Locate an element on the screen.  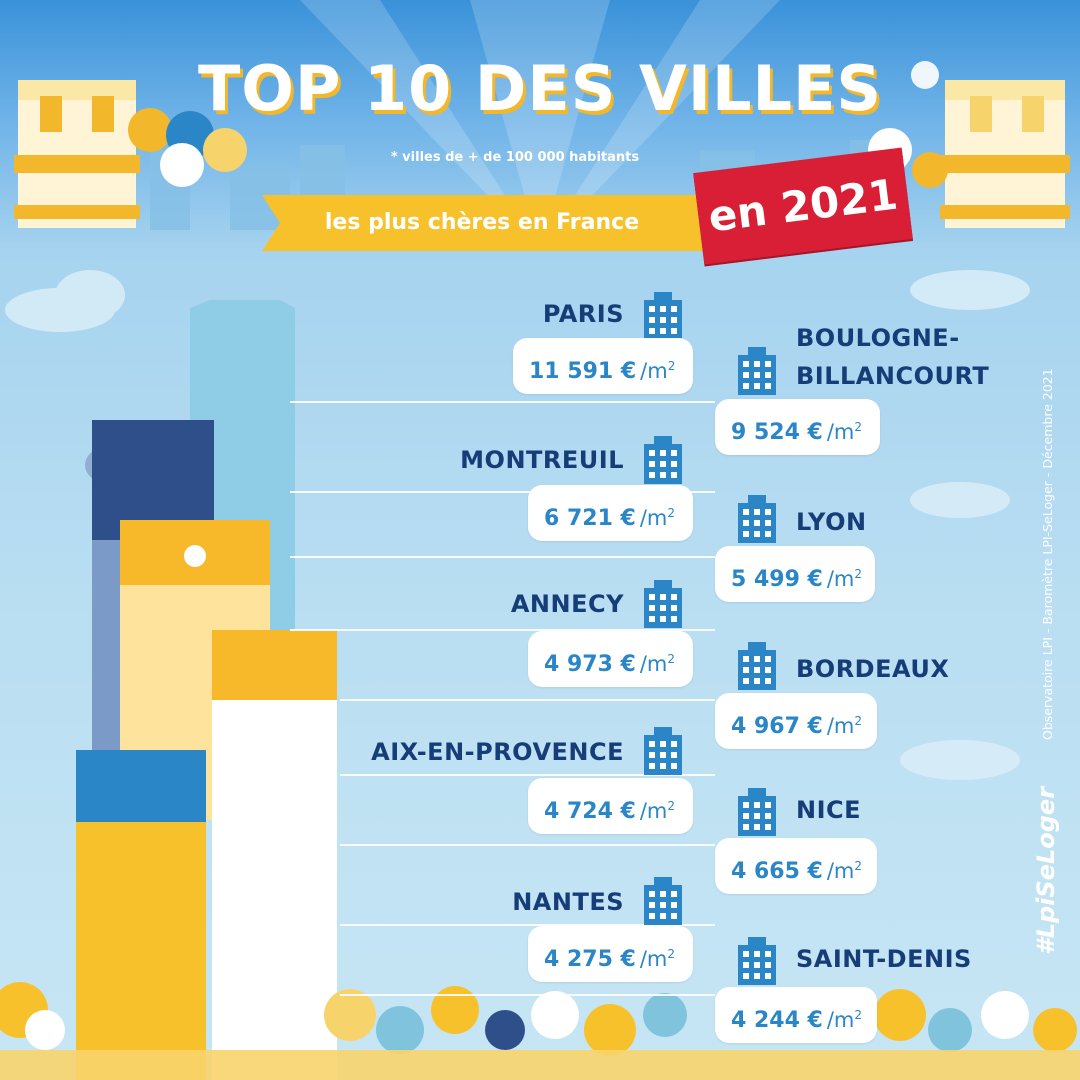
price-box-2: 9 524 €/m2 is located at coordinates (797, 427).